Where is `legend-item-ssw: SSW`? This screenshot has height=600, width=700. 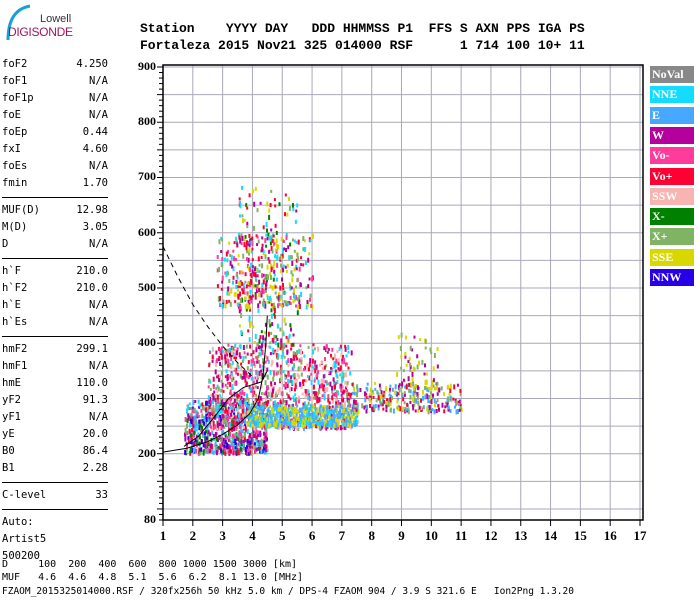 legend-item-ssw: SSW is located at coordinates (672, 196).